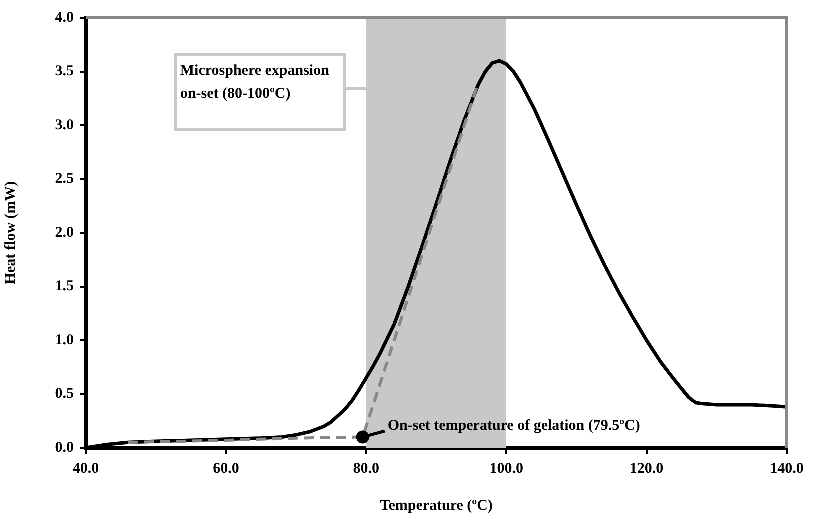  What do you see at coordinates (10, 233) in the screenshot?
I see `y-axis-title: Heat flow (mW)` at bounding box center [10, 233].